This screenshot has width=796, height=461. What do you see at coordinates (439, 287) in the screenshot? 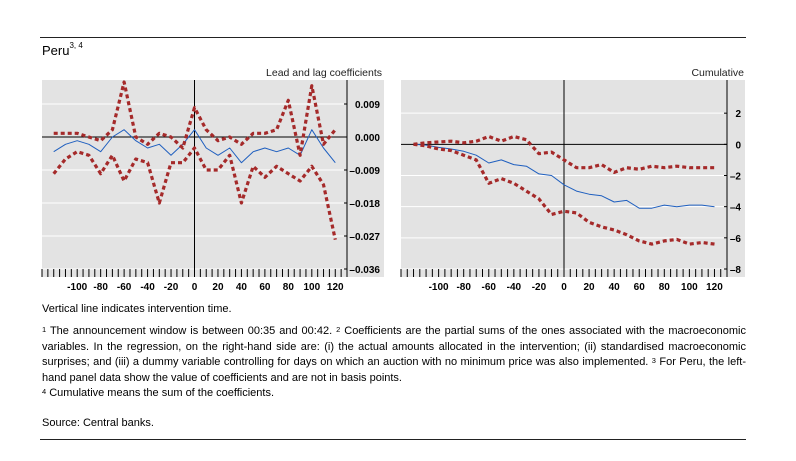
I see `right-x-tick-label: -100` at bounding box center [439, 287].